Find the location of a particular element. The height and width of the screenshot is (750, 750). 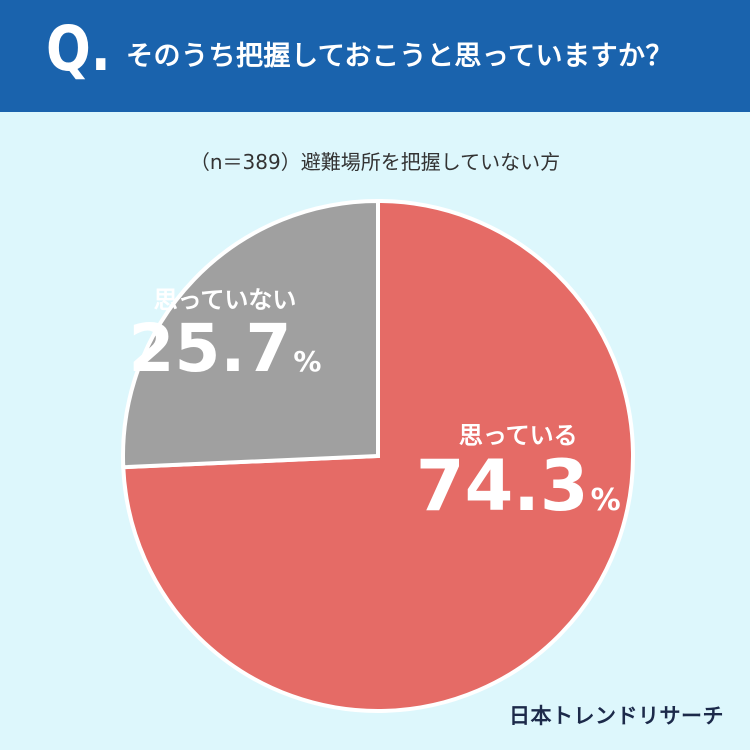

slice-label-0: 思っている is located at coordinates (518, 435).